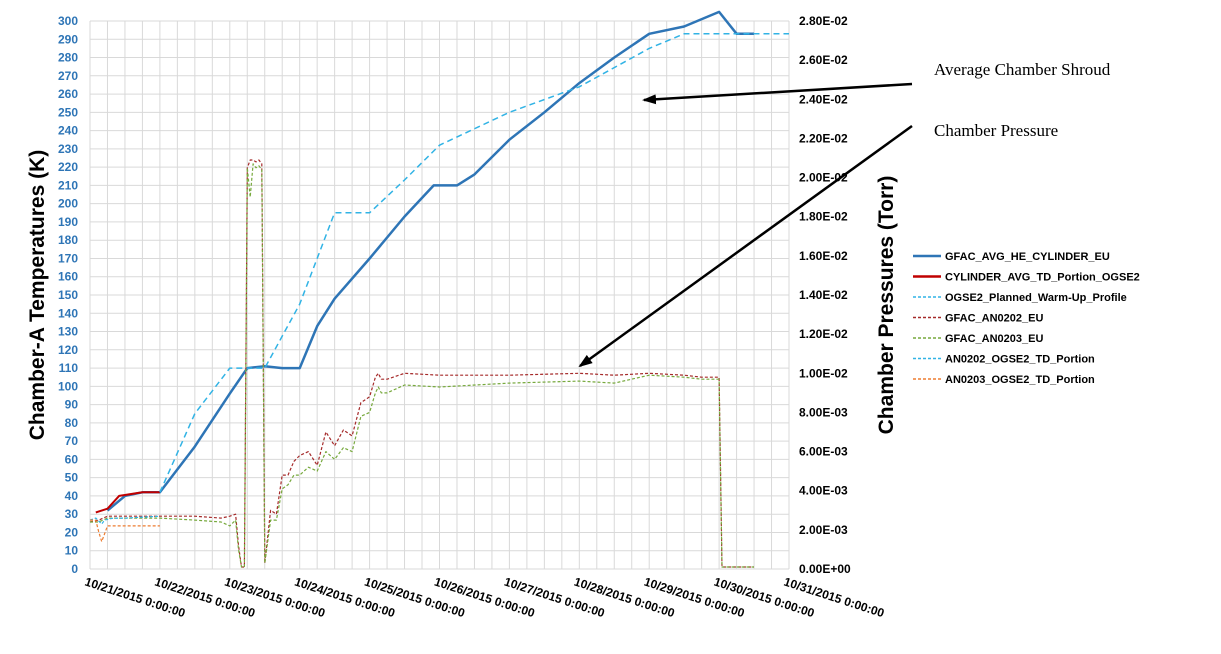 Image resolution: width=1221 pixels, height=654 pixels. I want to click on y-right-tick-label: 0.00E+00, so click(825, 569).